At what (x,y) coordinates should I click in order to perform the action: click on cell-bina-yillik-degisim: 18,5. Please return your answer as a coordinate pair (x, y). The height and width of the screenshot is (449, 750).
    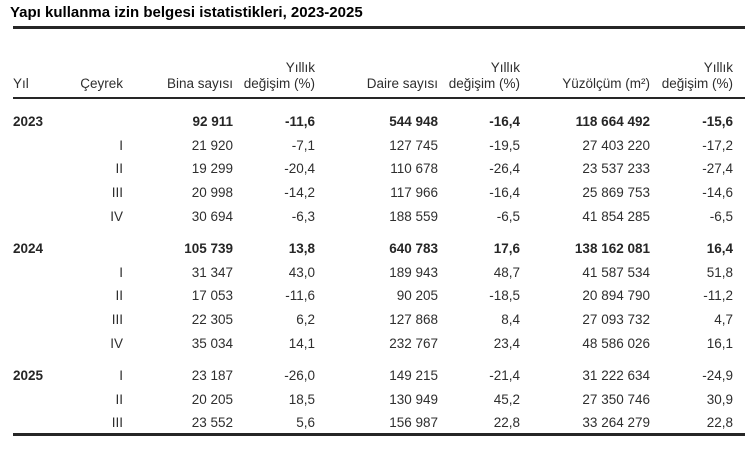
    Looking at the image, I should click on (301, 399).